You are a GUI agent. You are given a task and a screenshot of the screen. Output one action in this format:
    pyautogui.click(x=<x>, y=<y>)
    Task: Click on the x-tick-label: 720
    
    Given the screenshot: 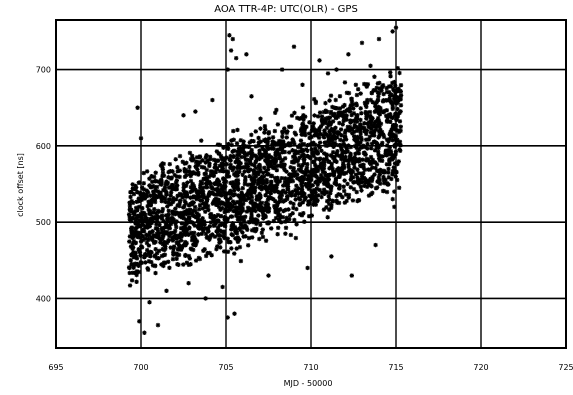 What is the action you would take?
    pyautogui.click(x=480, y=367)
    